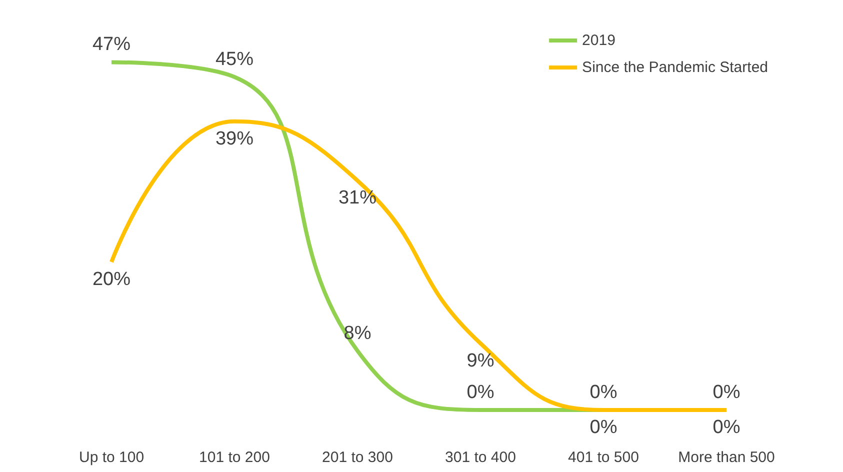 The height and width of the screenshot is (472, 843). What do you see at coordinates (726, 457) in the screenshot?
I see `x-tick-label: More than 500` at bounding box center [726, 457].